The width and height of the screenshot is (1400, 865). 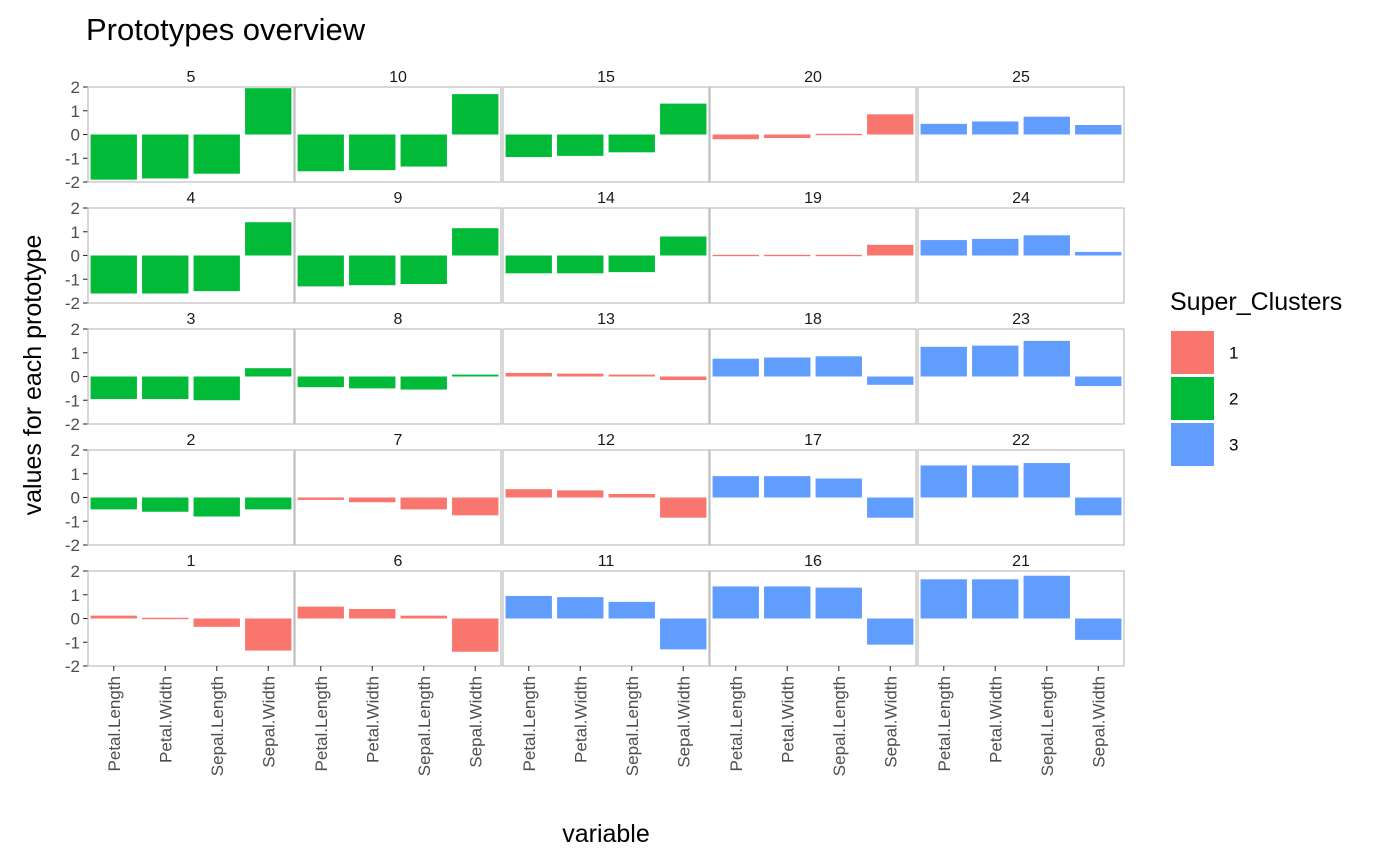 What do you see at coordinates (191, 77) in the screenshot?
I see `facet-strip-label: 5` at bounding box center [191, 77].